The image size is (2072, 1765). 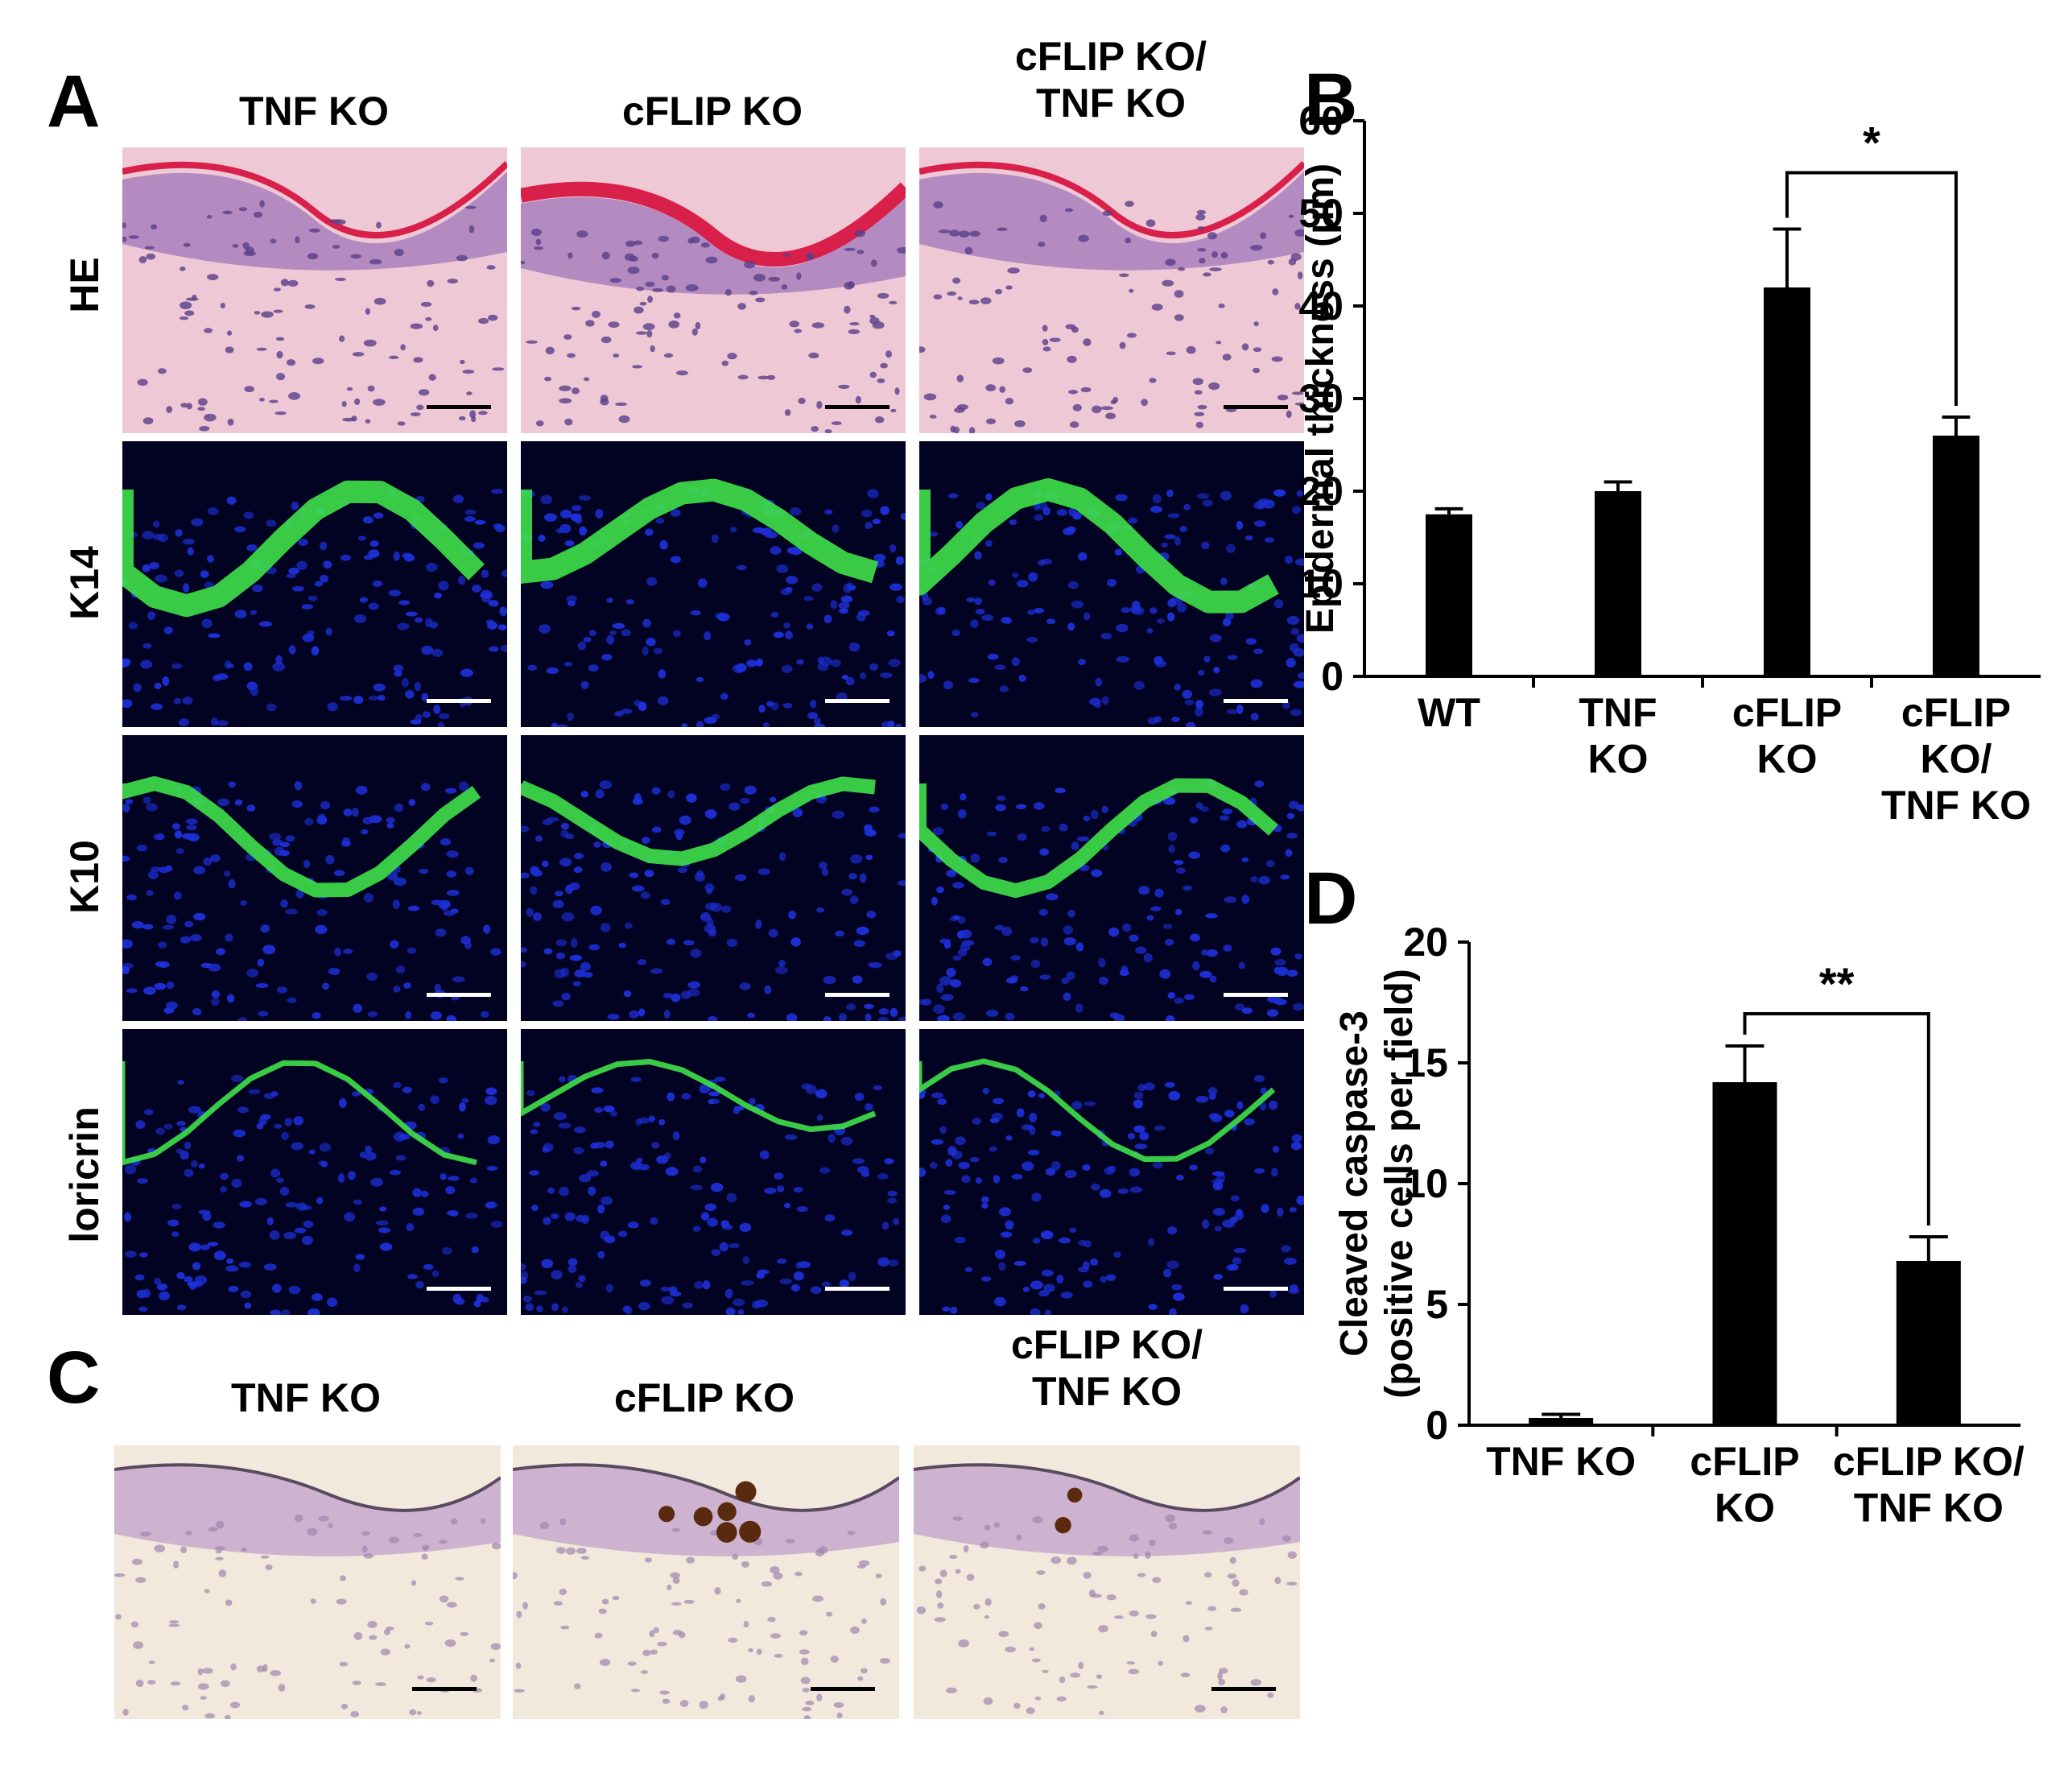 What do you see at coordinates (1331, 899) in the screenshot?
I see `panel-d-letter: D` at bounding box center [1331, 899].